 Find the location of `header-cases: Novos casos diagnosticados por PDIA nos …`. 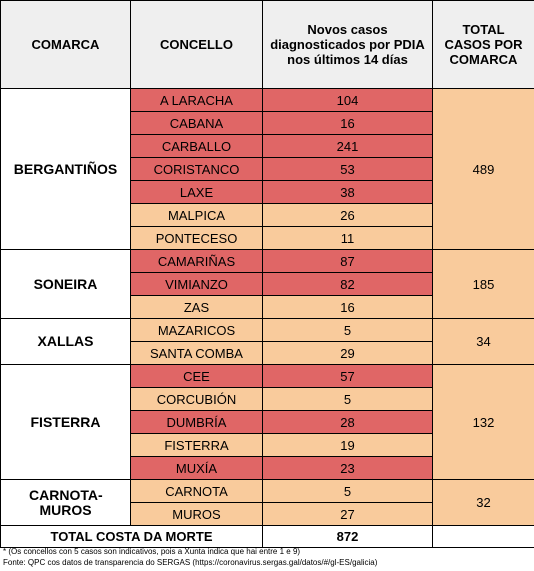

header-cases: Novos casos diagnosticados por PDIA nos … is located at coordinates (347, 44).